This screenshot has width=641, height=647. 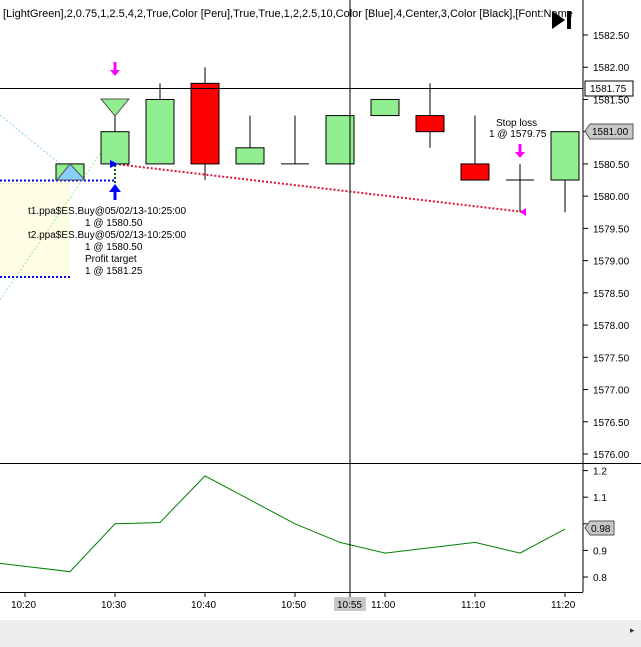 What do you see at coordinates (107, 235) in the screenshot?
I see `entry2-label: t2.ppa$ES.Buy@05/02/13-10:25:00` at bounding box center [107, 235].